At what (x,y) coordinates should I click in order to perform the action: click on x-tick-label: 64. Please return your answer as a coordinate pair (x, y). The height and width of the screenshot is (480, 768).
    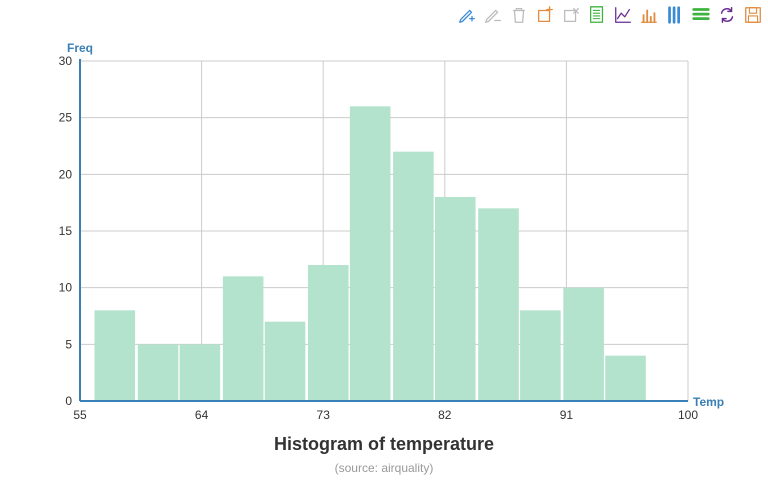
    Looking at the image, I should click on (202, 415).